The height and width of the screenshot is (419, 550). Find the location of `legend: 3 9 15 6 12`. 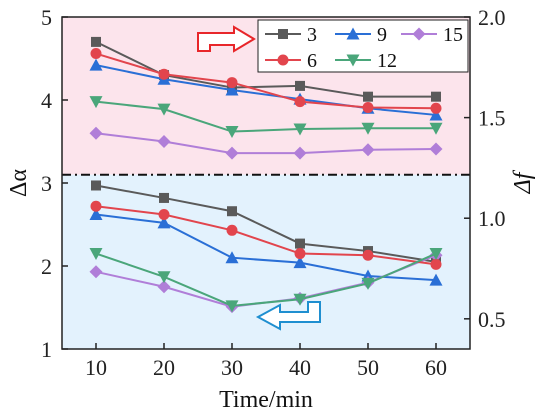

legend: 3 9 15 6 12 is located at coordinates (363, 46).